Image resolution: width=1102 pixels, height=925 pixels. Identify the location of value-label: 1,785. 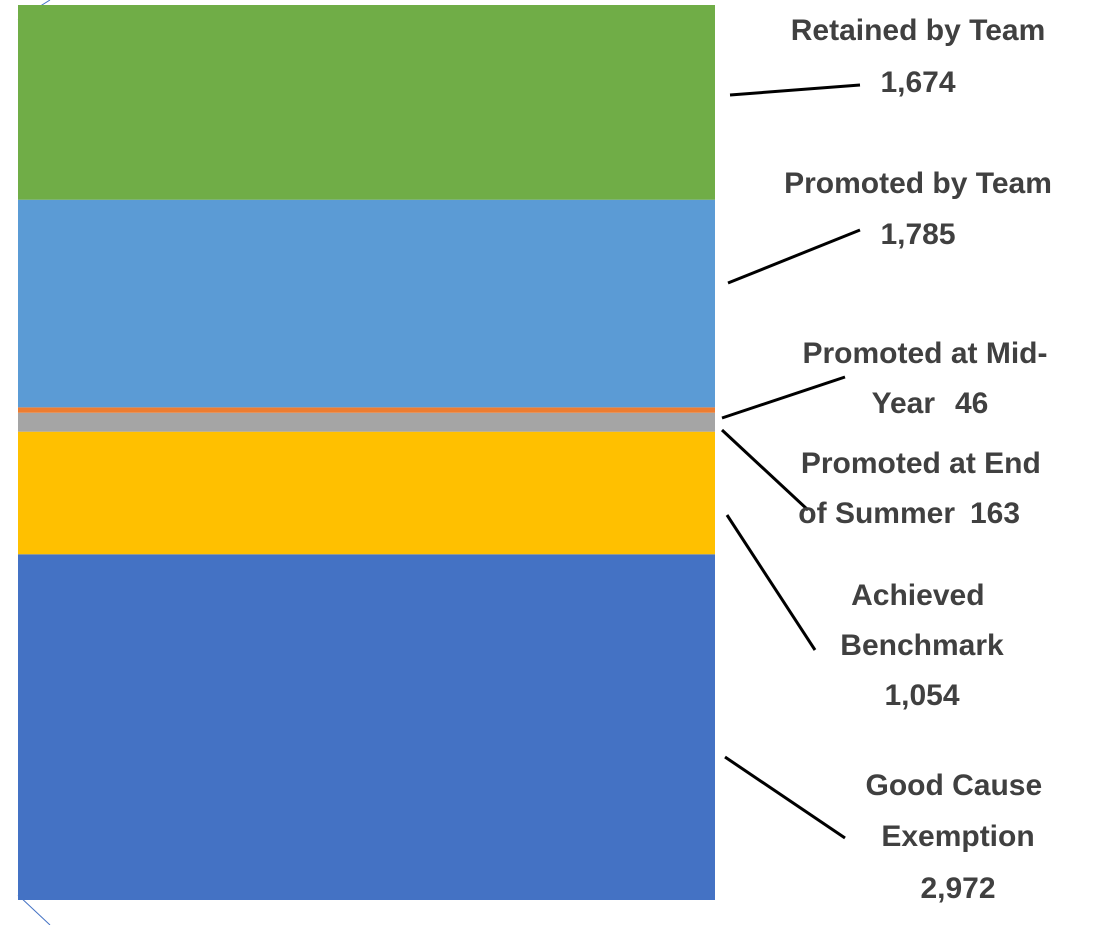
(917, 234).